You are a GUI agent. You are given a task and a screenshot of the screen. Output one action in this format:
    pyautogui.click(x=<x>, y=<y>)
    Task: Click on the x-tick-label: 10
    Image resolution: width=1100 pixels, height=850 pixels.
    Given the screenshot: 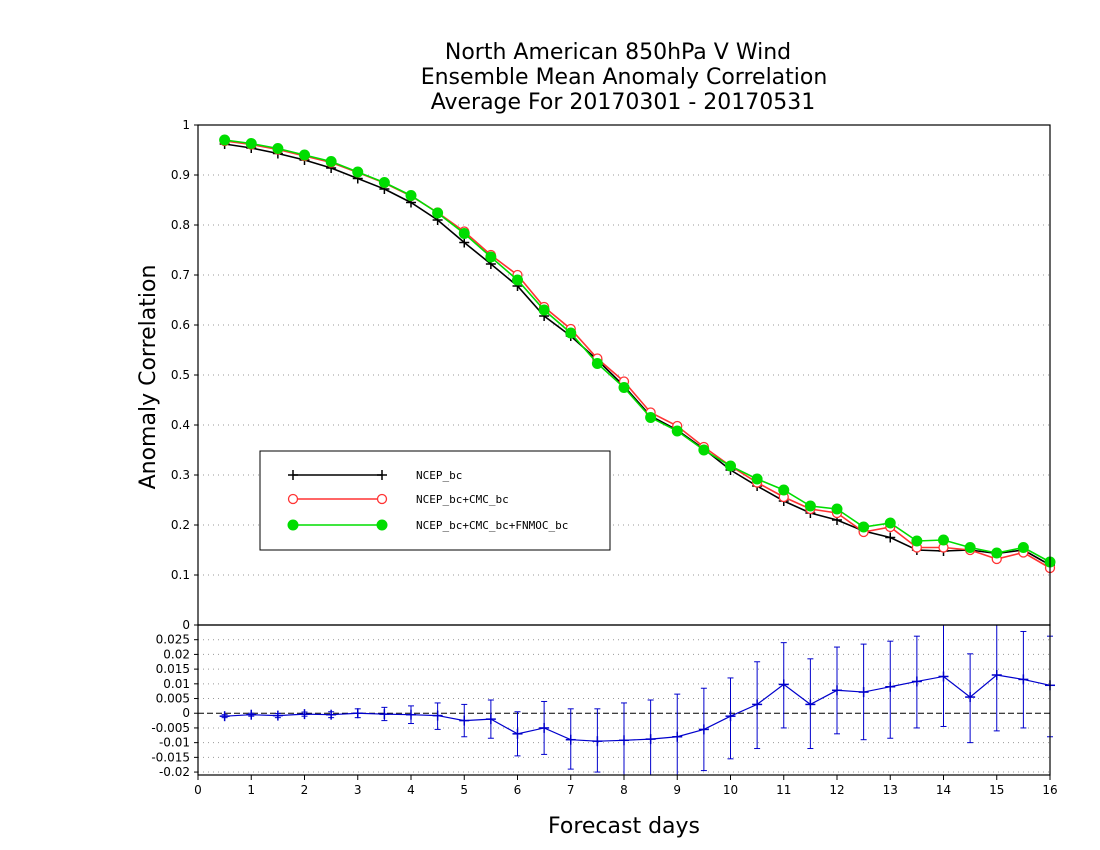 What is the action you would take?
    pyautogui.click(x=730, y=790)
    